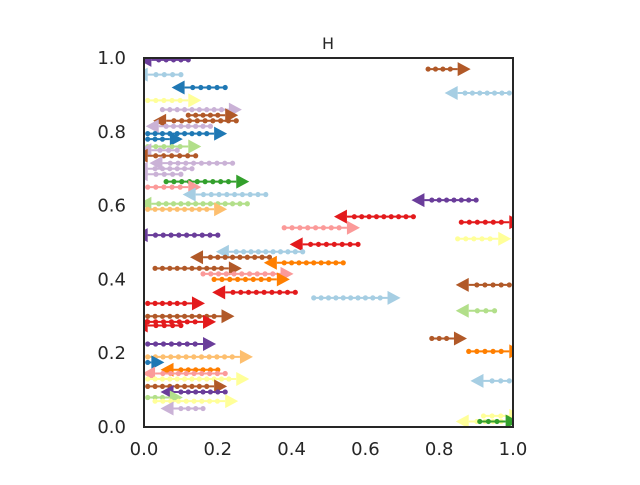 This screenshot has height=485, width=640. I want to click on x-axis: 0.0 0.2 0.4 0.6 0.8 1.0, so click(329, 449).